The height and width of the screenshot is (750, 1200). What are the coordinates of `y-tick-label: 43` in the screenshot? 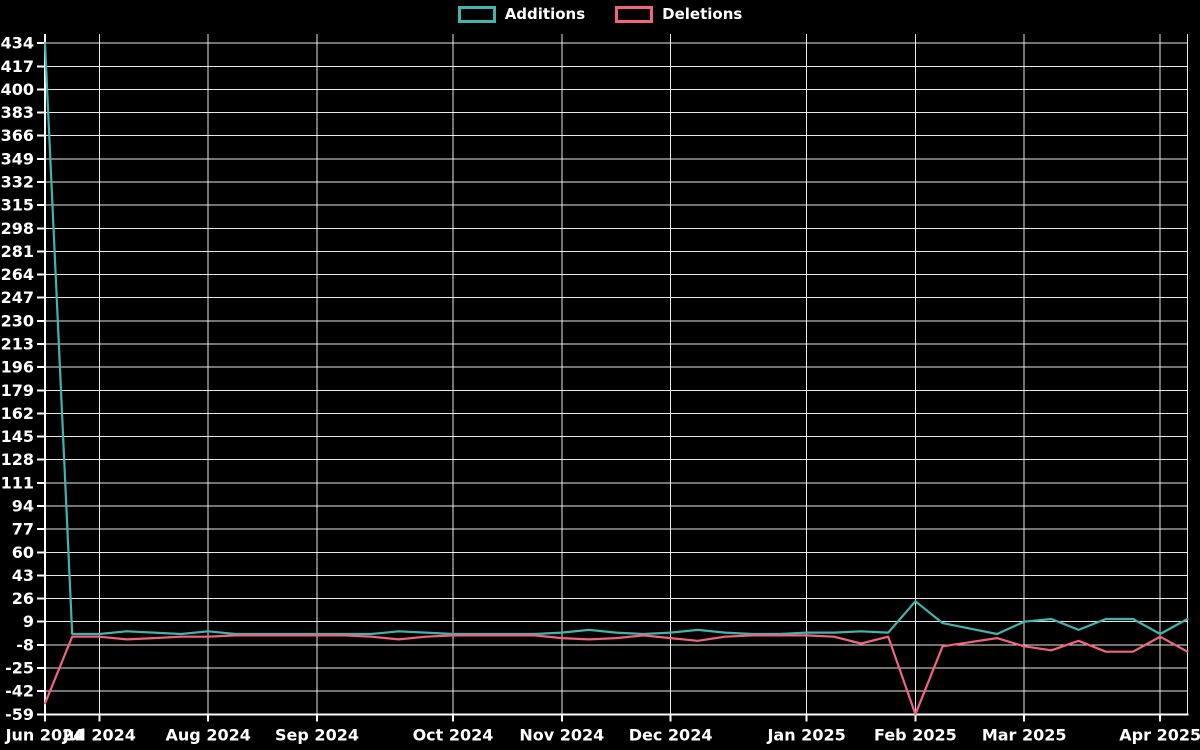 It's located at (23, 575).